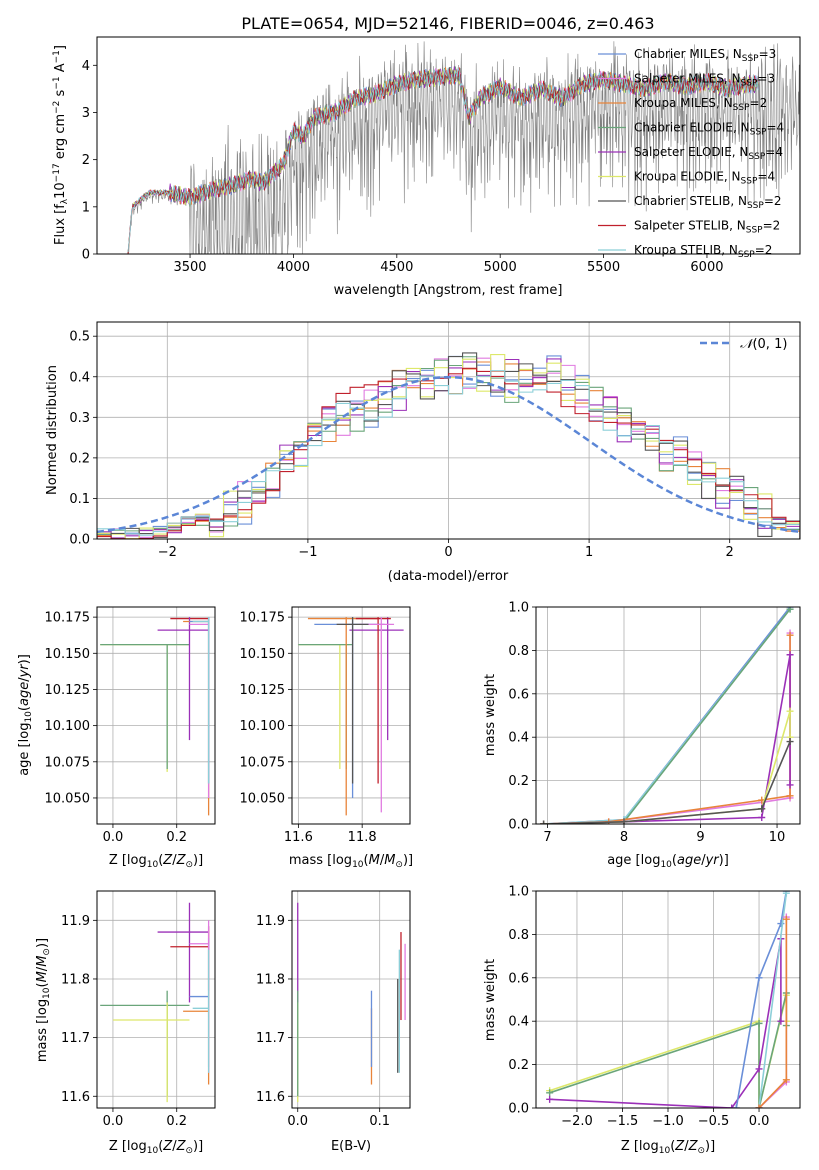  What do you see at coordinates (113, 837) in the screenshot?
I see `age-vs-Z-xtick-label: 0.0` at bounding box center [113, 837].